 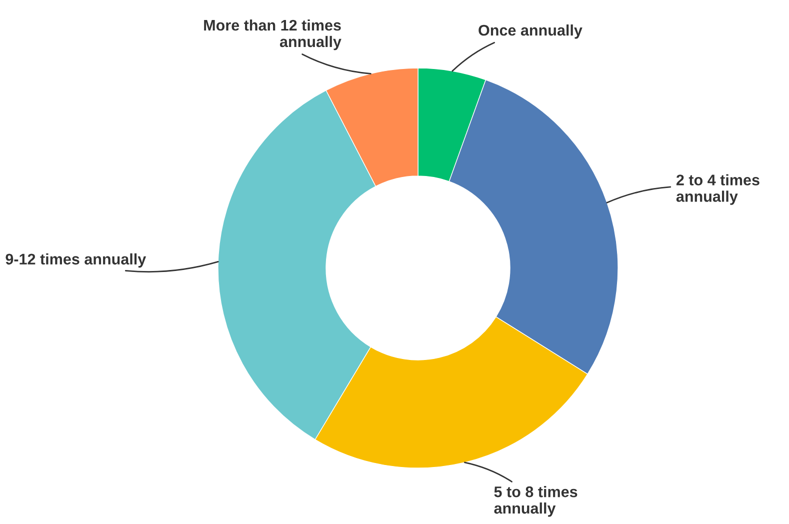 I want to click on slice-label: More than 12 times annually, so click(x=273, y=34).